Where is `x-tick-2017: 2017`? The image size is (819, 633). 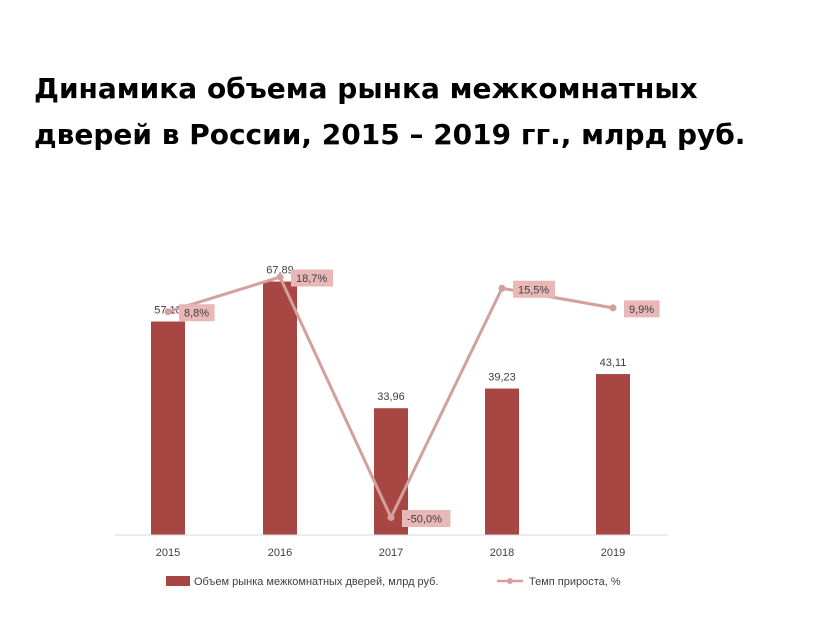
x-tick-2017: 2017 is located at coordinates (391, 553).